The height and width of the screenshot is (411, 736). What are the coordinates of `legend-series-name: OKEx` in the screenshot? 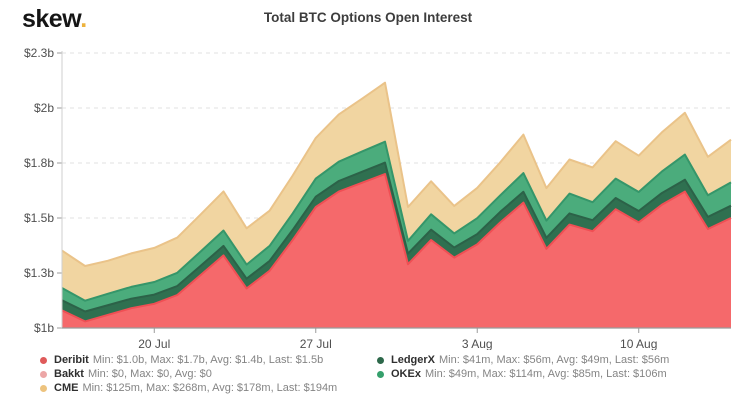 It's located at (406, 374).